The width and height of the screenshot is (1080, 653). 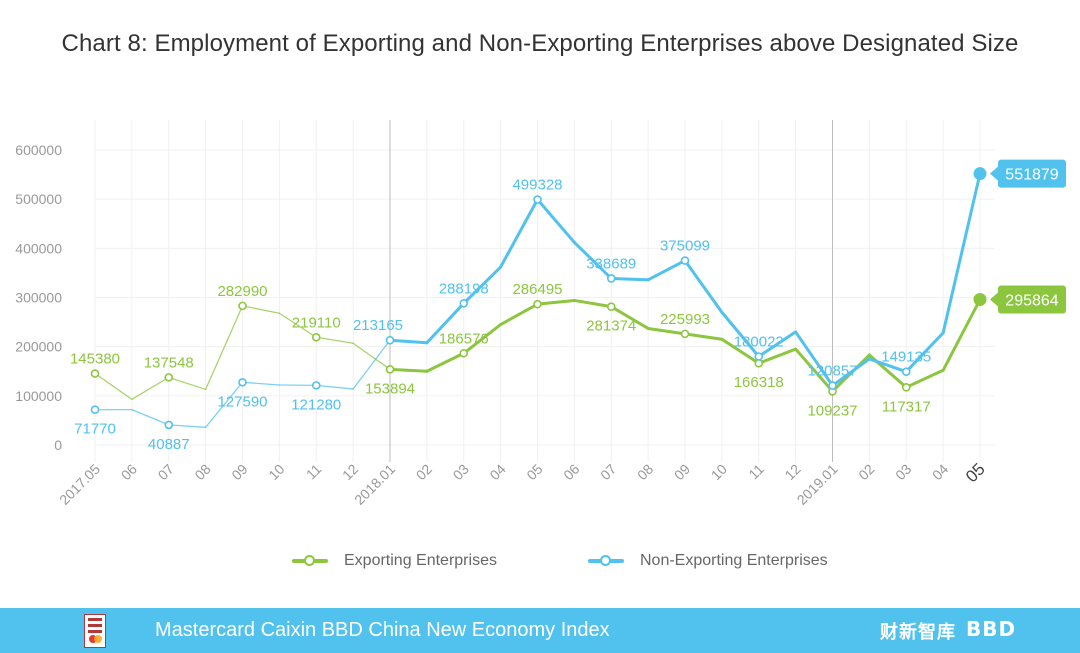 I want to click on data-label: 120857, so click(x=832, y=371).